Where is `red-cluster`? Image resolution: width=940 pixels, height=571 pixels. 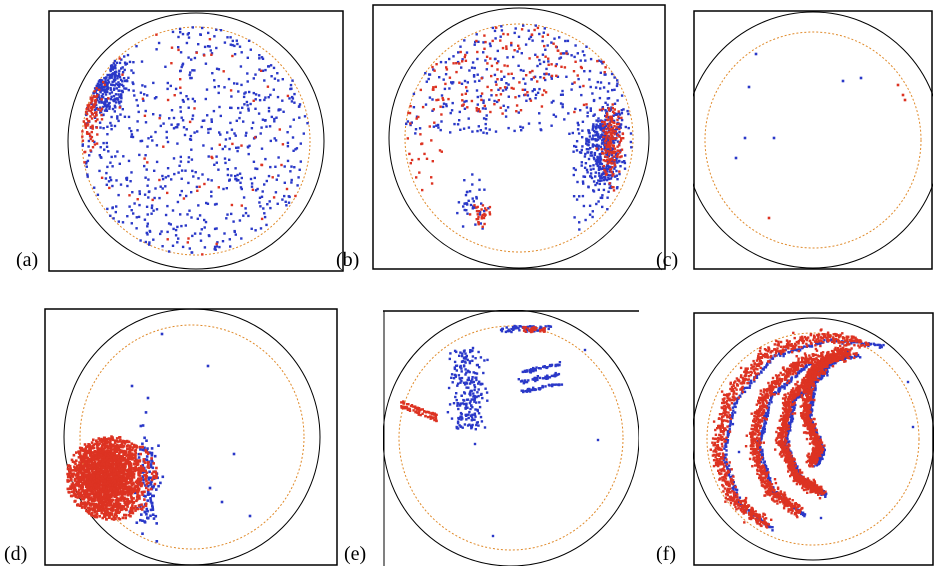 red-cluster is located at coordinates (112, 478).